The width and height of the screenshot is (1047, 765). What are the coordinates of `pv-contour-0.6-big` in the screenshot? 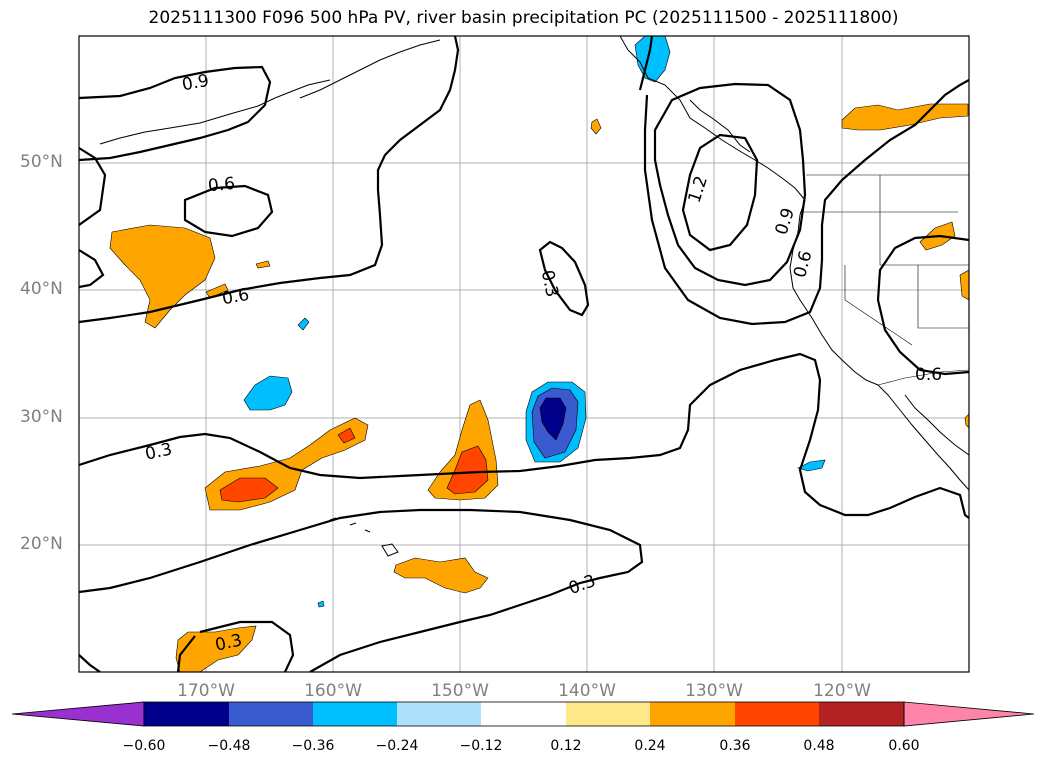 It's located at (803, 181).